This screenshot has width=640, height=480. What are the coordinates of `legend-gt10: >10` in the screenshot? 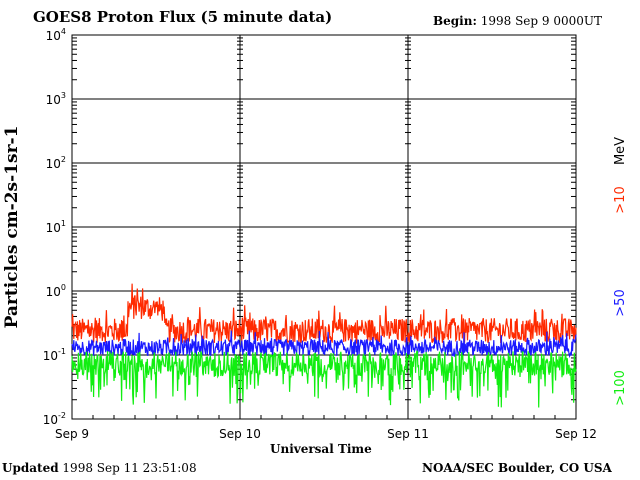 It's located at (620, 199).